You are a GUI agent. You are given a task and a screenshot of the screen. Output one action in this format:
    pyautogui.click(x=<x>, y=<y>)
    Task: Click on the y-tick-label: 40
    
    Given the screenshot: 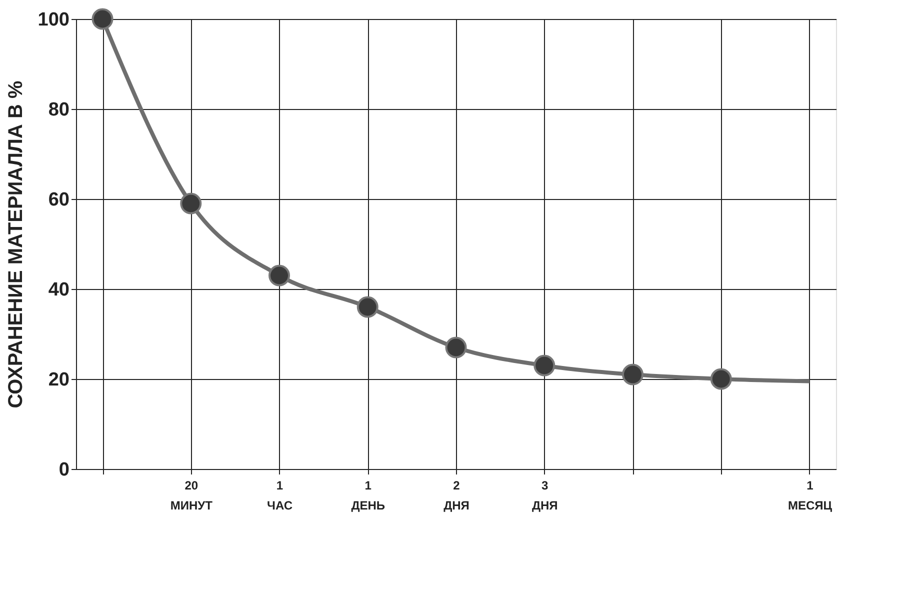 What is the action you would take?
    pyautogui.click(x=59, y=290)
    